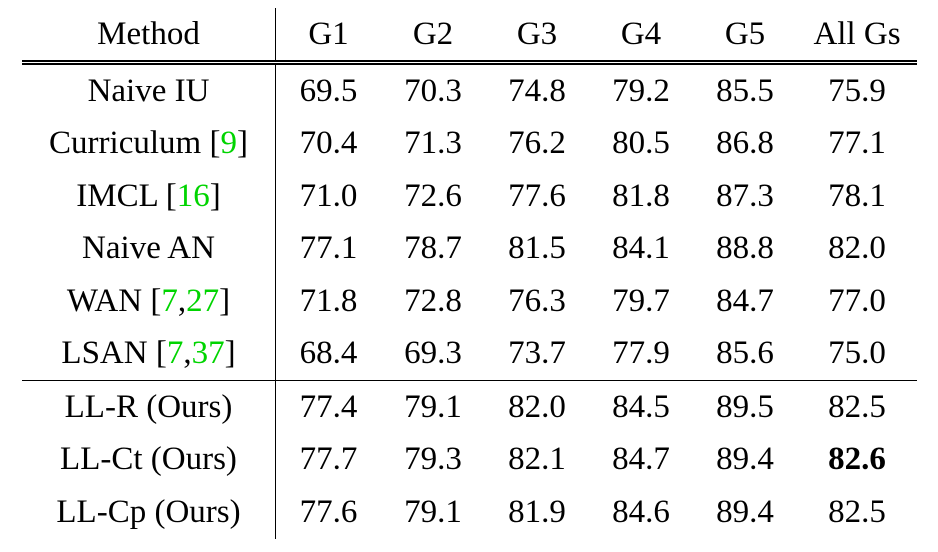 Image resolution: width=938 pixels, height=552 pixels. What do you see at coordinates (641, 248) in the screenshot?
I see `value-cell-g4: 84.1` at bounding box center [641, 248].